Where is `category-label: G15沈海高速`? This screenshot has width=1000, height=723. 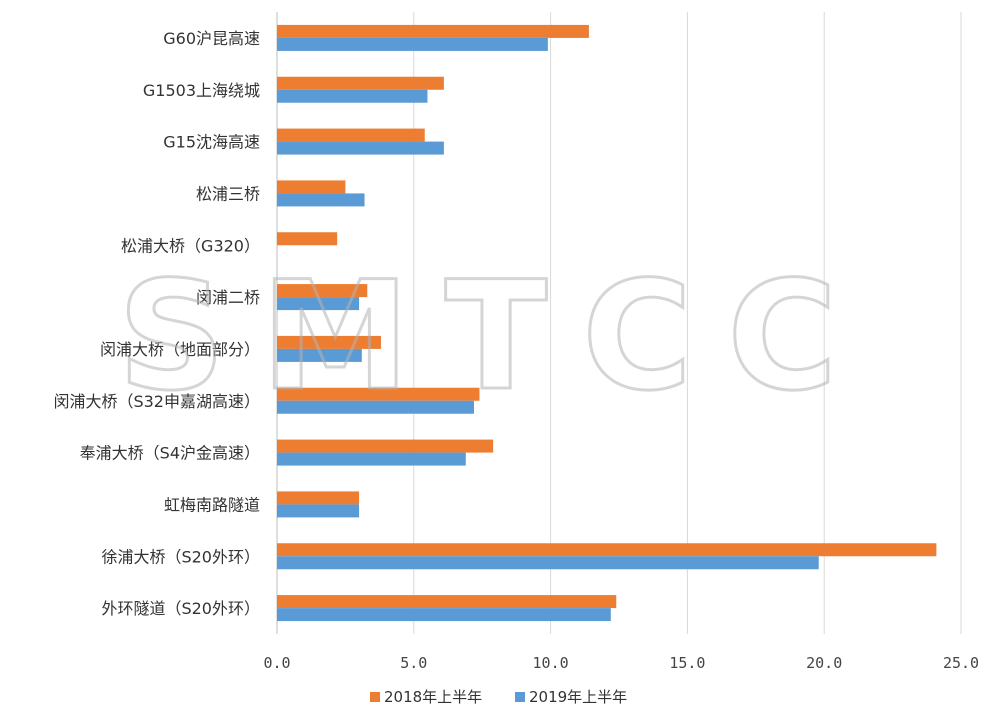
category-label: G15沈海高速 is located at coordinates (211, 142).